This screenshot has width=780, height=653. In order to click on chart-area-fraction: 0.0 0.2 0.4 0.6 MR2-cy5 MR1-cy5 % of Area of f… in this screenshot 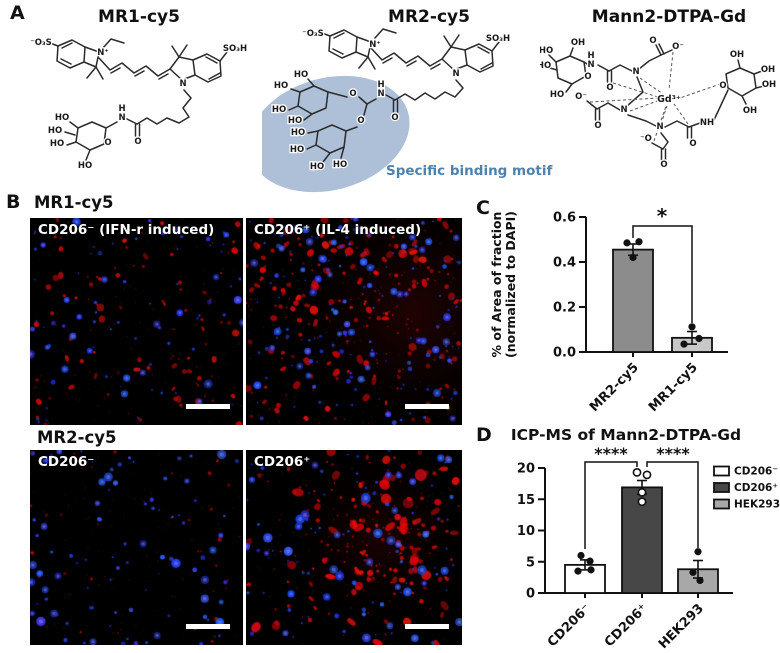, I will do `click(608, 309)`.